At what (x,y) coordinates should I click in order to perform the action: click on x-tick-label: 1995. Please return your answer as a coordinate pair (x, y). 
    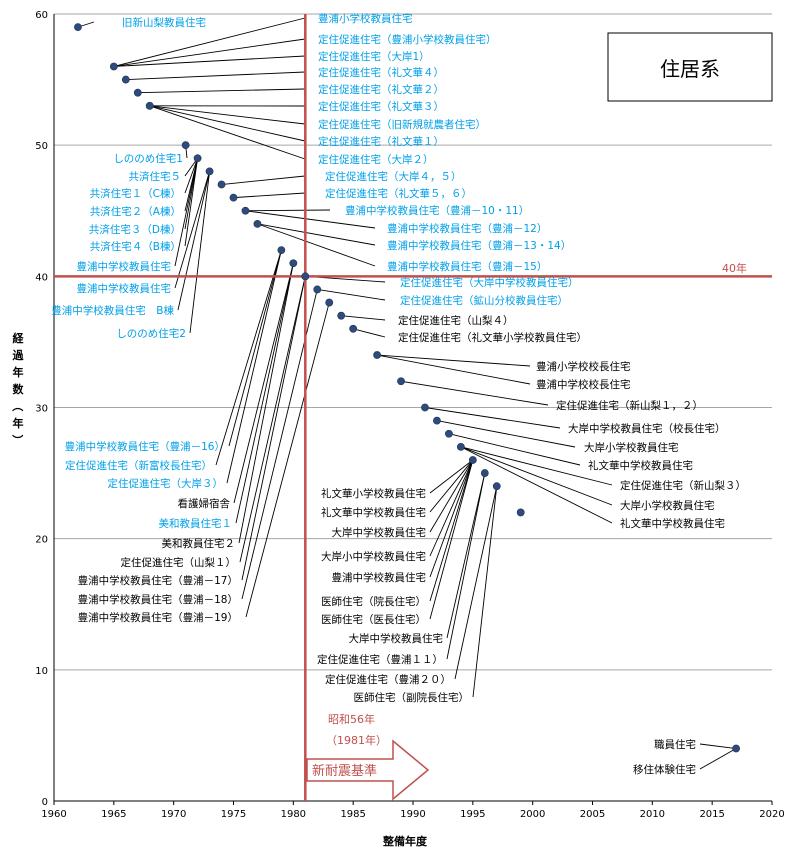
    Looking at the image, I should click on (472, 814).